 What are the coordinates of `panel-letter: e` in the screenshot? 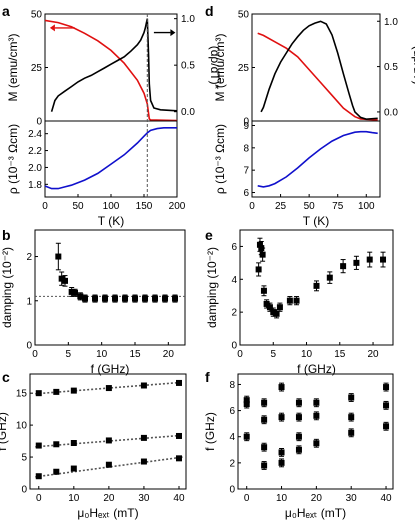 It's located at (209, 235).